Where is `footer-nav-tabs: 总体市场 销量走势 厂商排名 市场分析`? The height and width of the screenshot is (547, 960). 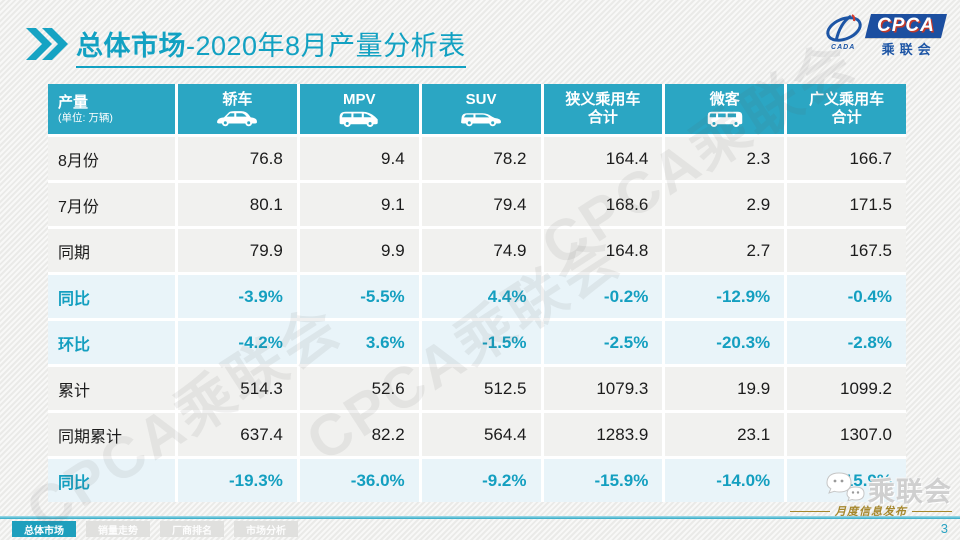
footer-nav-tabs: 总体市场 销量走势 厂商排名 市场分析 is located at coordinates (155, 529).